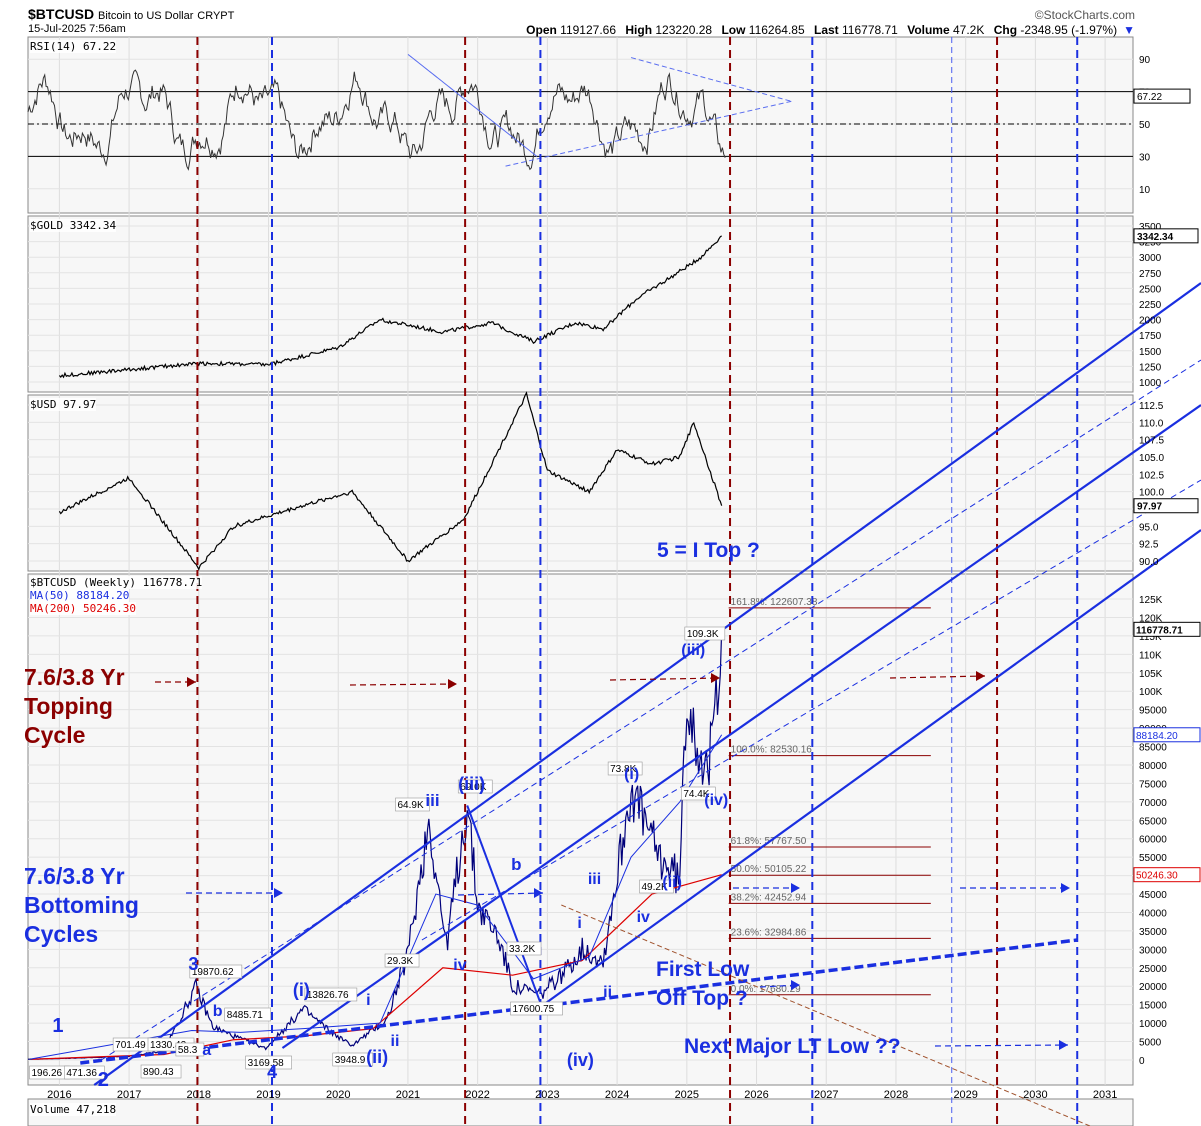 This screenshot has width=1201, height=1126. Describe the element at coordinates (459, 965) in the screenshot. I see `wave-label: iv` at that location.